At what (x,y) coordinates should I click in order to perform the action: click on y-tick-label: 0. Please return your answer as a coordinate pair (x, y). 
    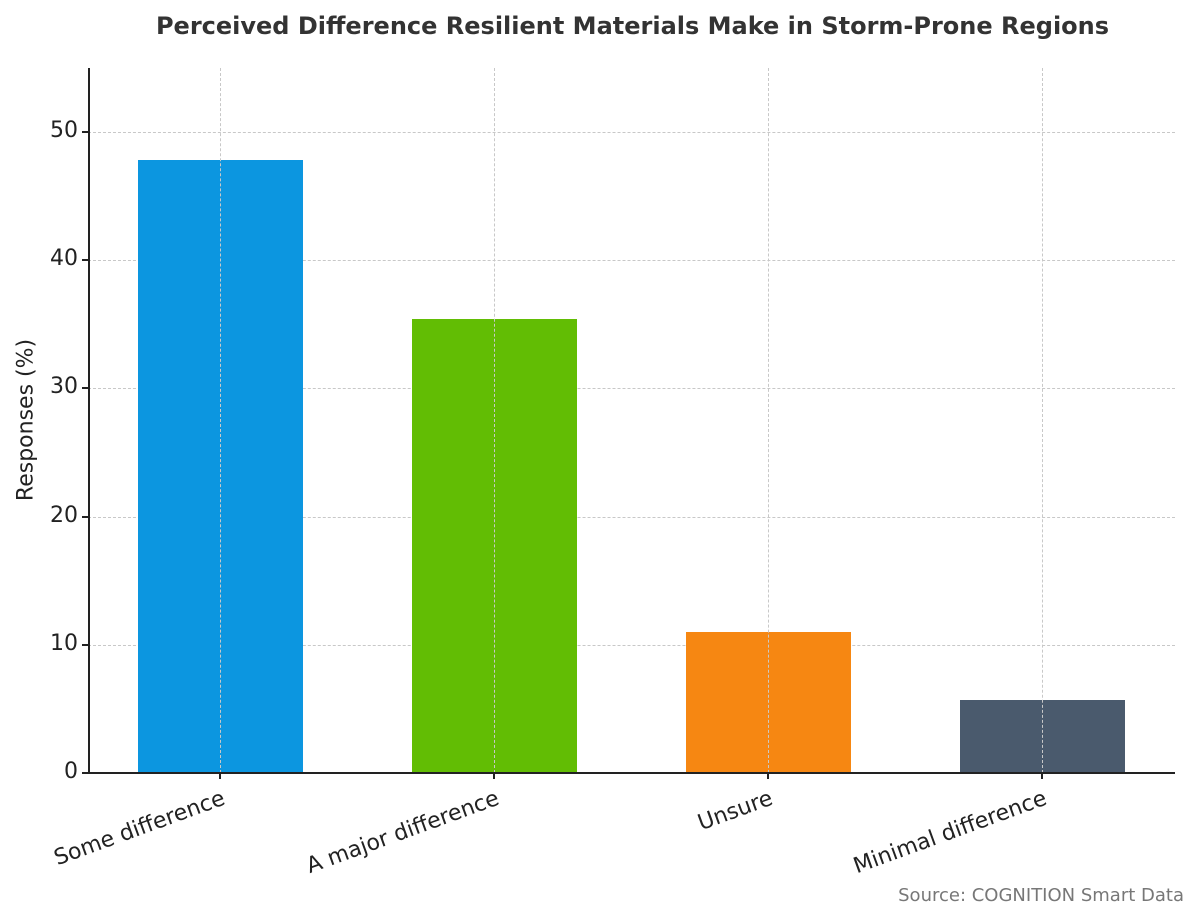
    Looking at the image, I should click on (71, 771).